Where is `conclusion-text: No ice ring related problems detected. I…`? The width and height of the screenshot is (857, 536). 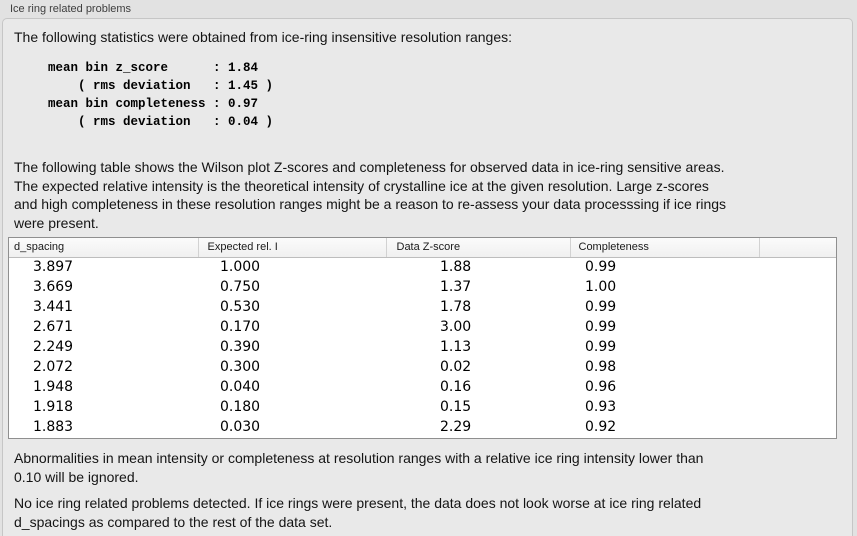
conclusion-text: No ice ring related problems detected. I… is located at coordinates (358, 512).